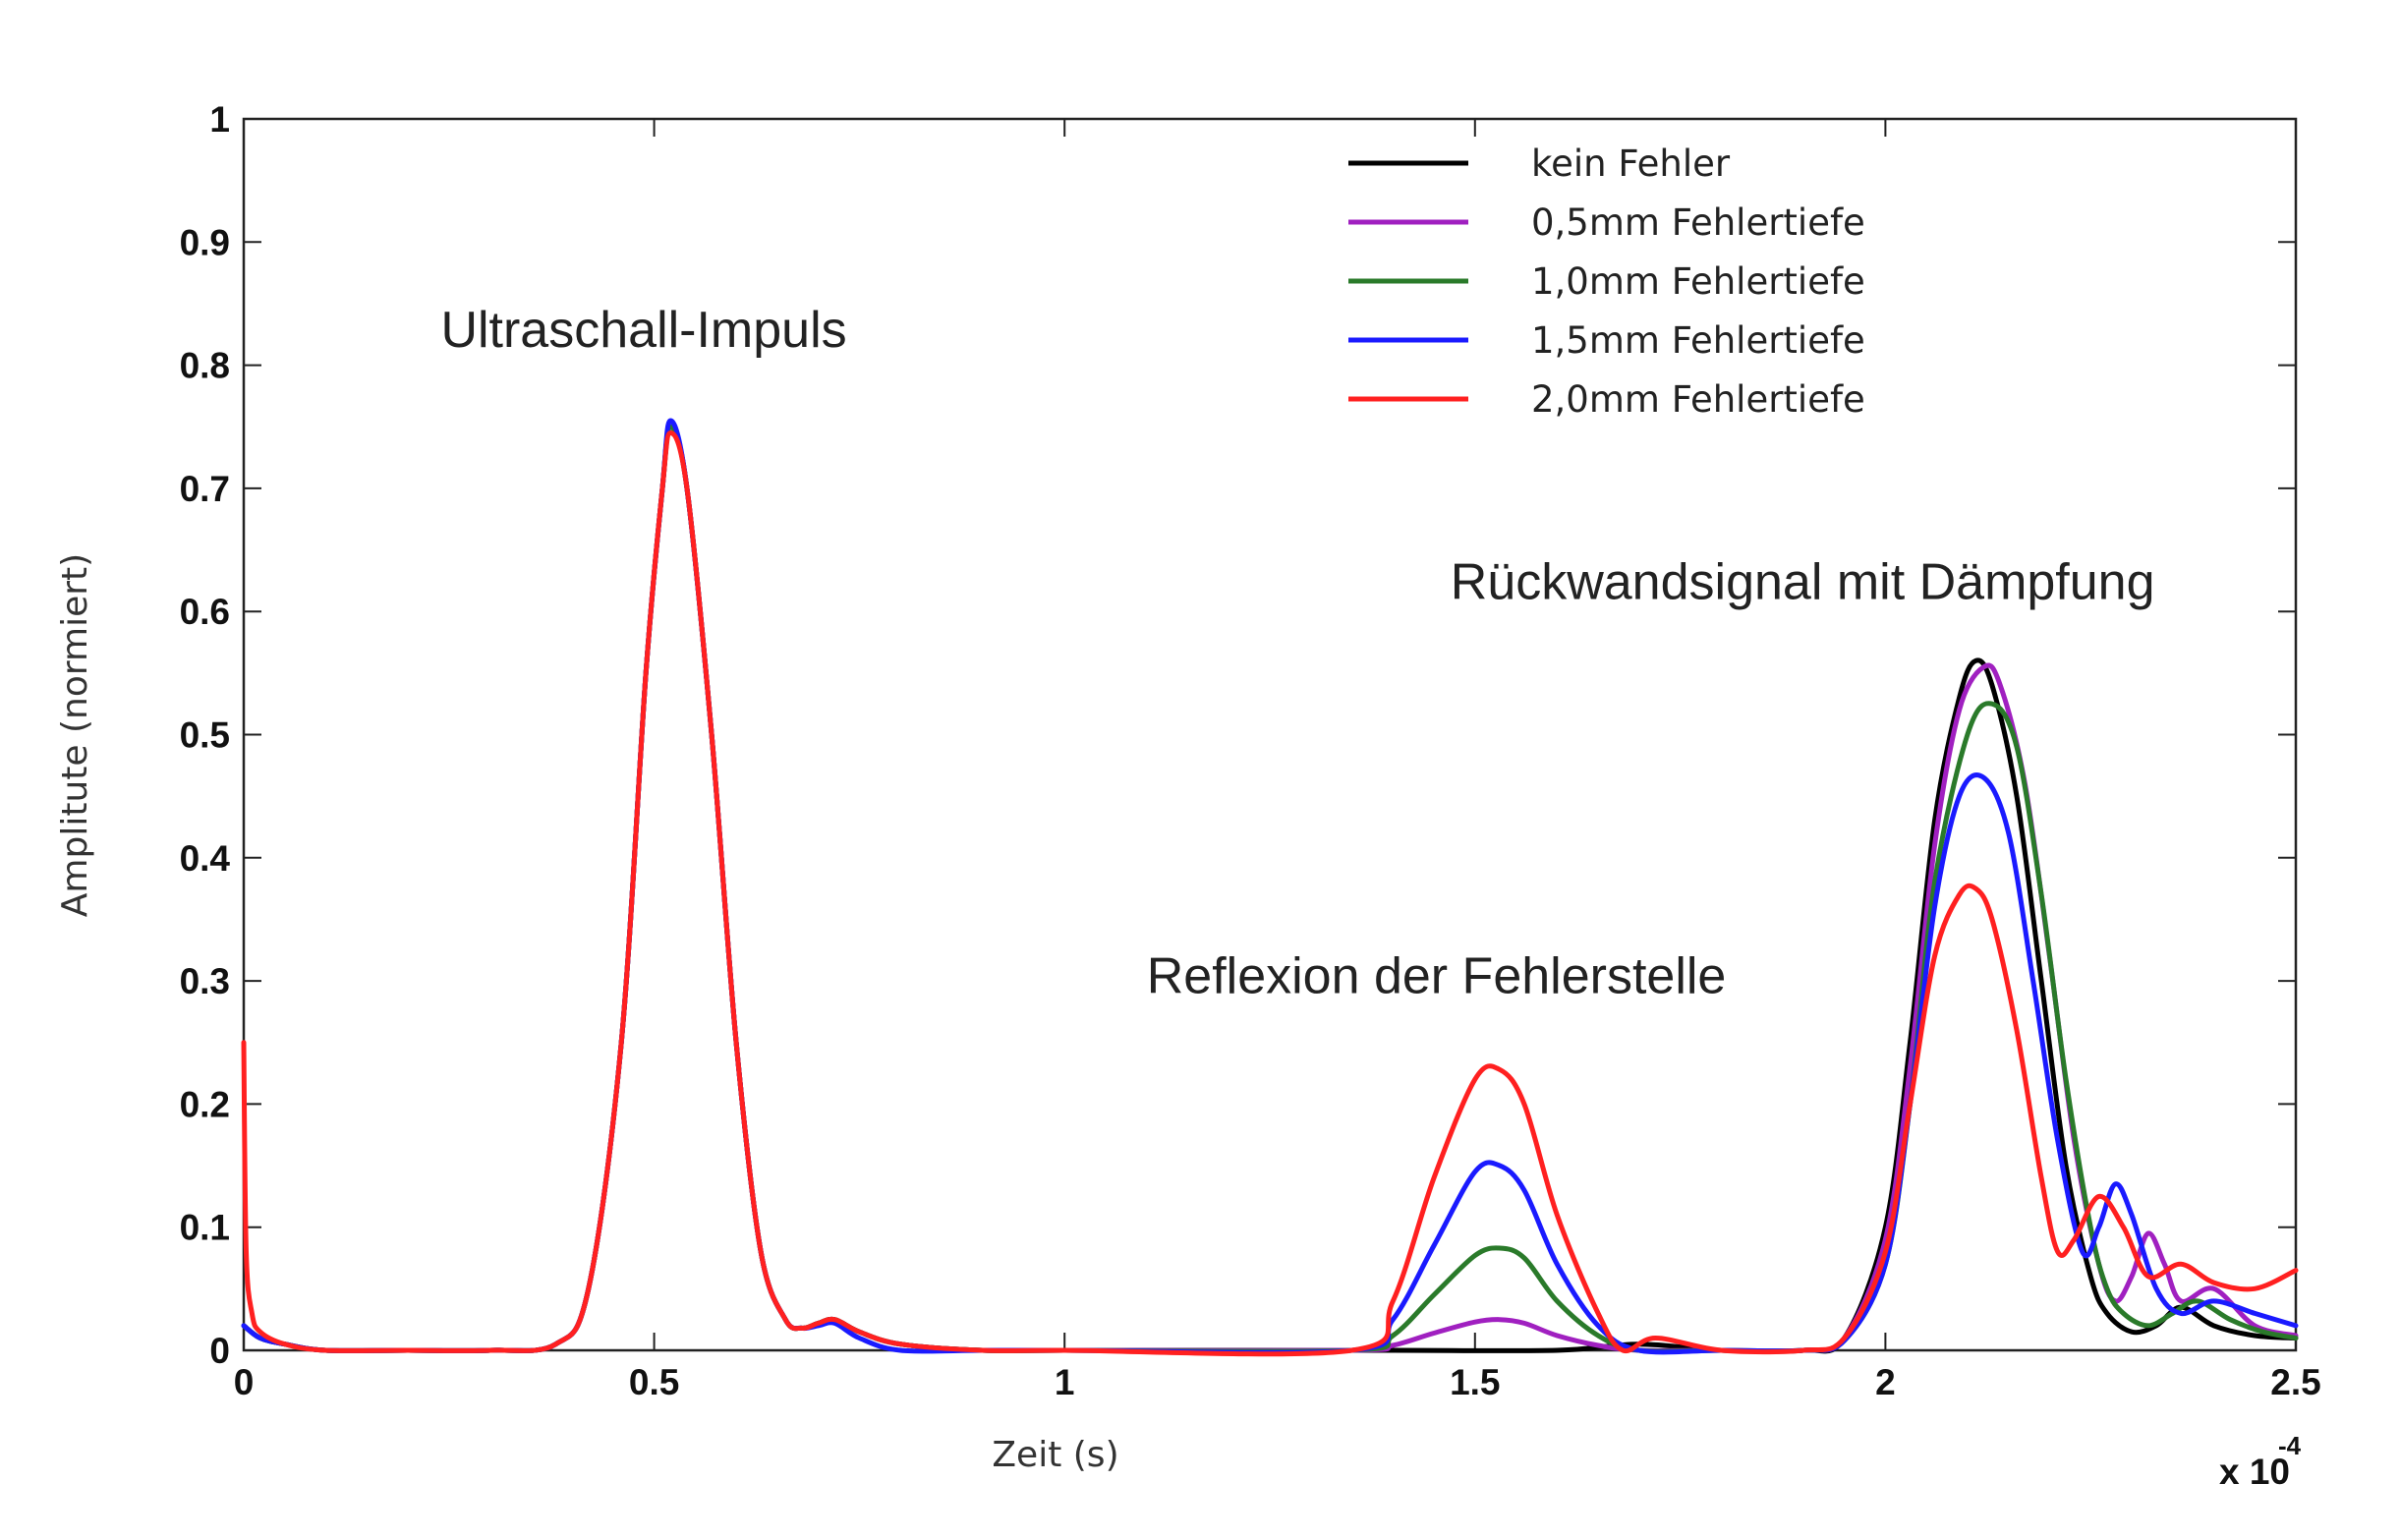  I want to click on y-tick-label: 0.7, so click(205, 489).